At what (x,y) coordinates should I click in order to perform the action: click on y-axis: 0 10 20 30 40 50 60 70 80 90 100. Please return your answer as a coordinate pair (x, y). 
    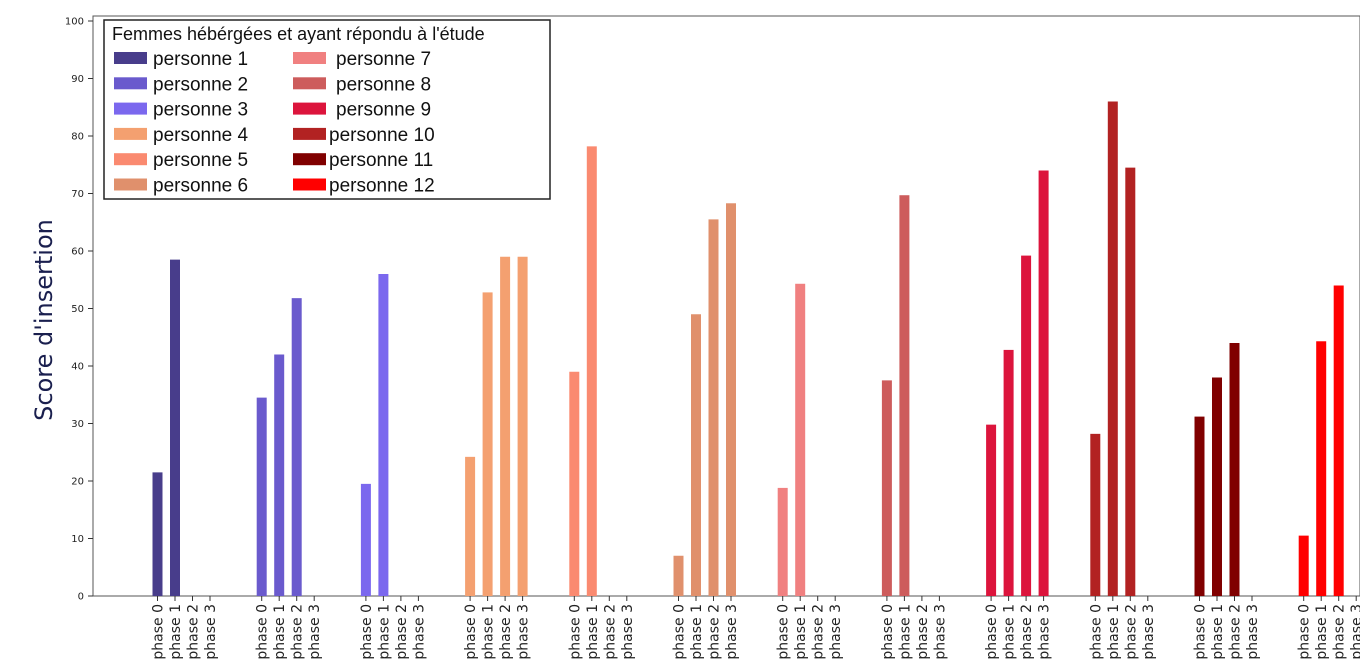
    Looking at the image, I should click on (79, 310).